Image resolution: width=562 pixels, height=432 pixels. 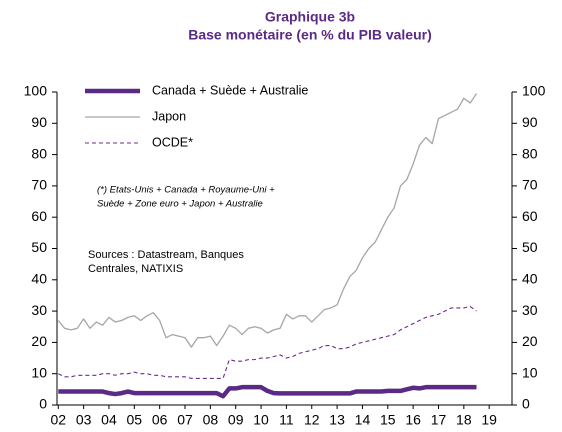 What do you see at coordinates (58, 420) in the screenshot?
I see `x-tick-label: 02` at bounding box center [58, 420].